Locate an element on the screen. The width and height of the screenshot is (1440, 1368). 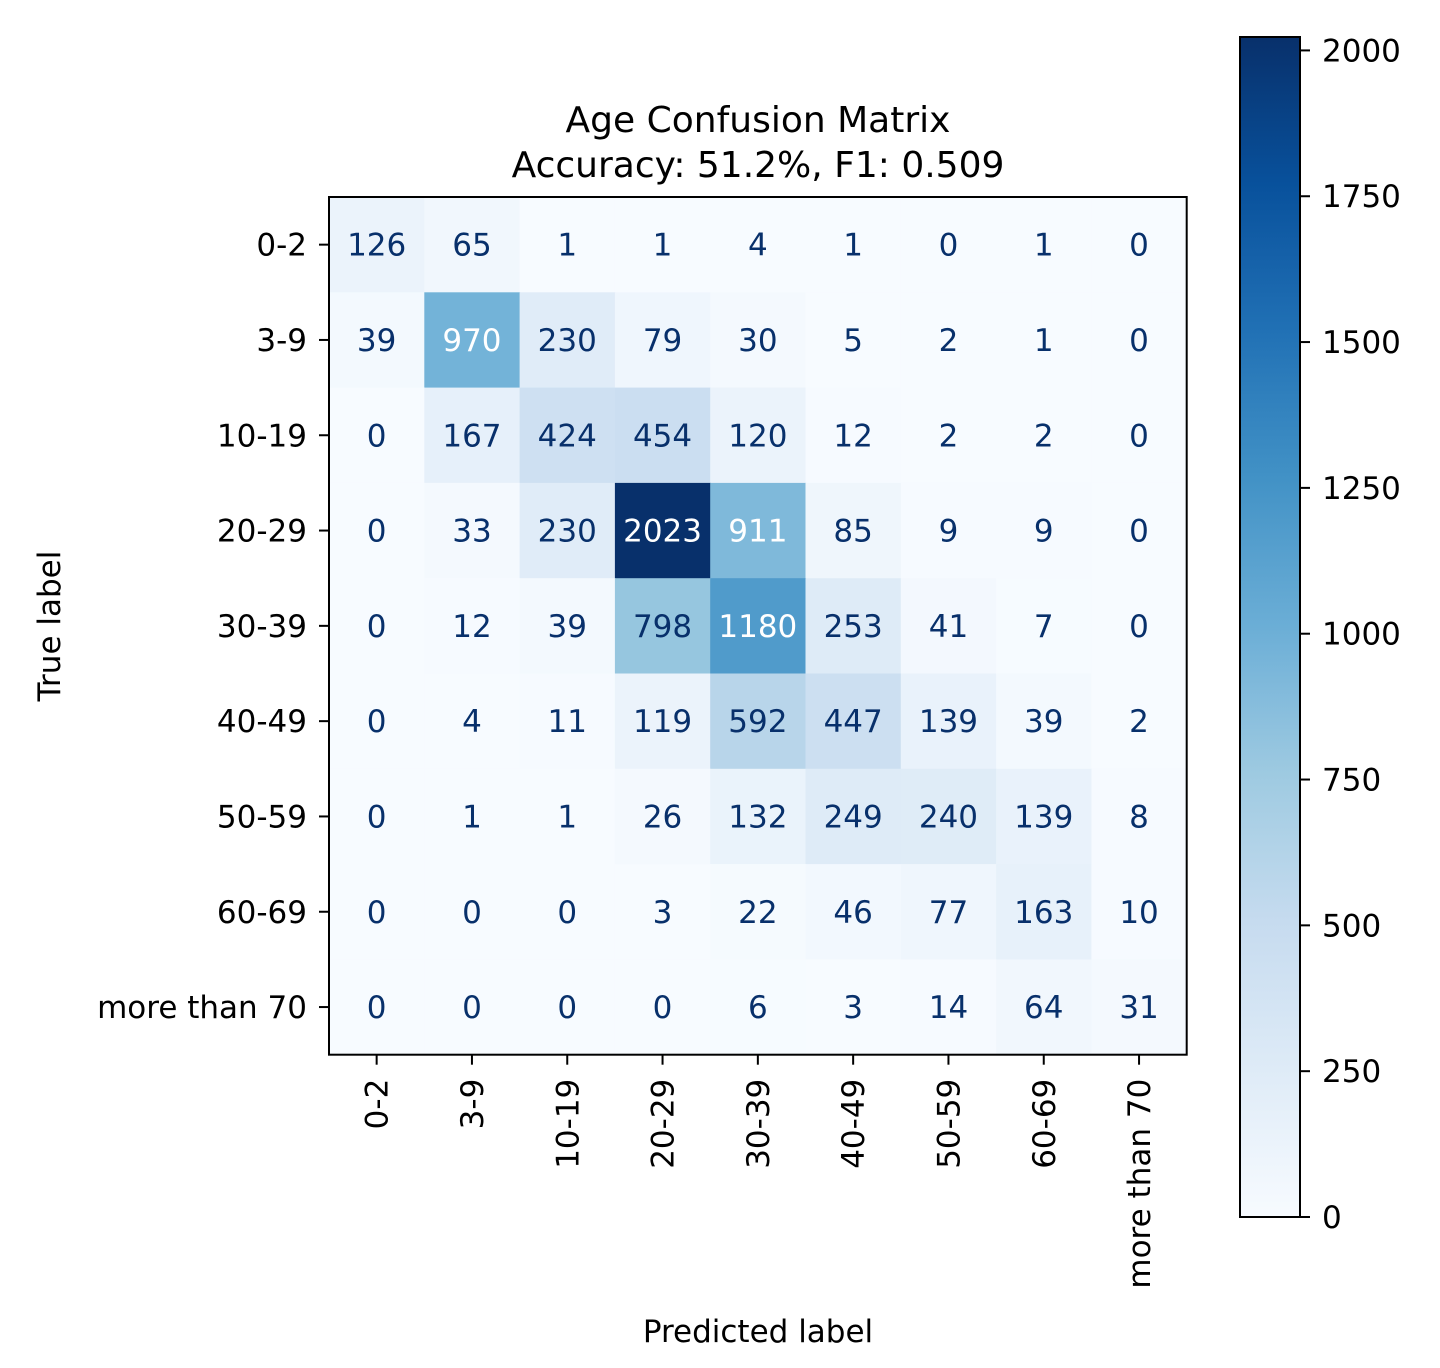
colorbar-tick-label: 250 is located at coordinates (1351, 1072).